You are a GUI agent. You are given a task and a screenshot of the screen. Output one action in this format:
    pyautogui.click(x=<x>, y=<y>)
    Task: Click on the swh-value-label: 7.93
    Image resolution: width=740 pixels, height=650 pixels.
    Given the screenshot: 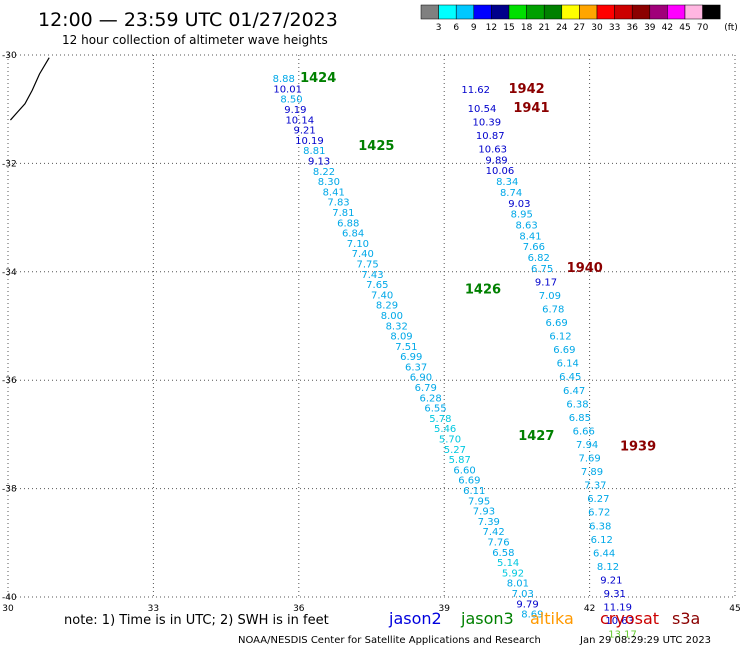 What is the action you would take?
    pyautogui.click(x=484, y=512)
    